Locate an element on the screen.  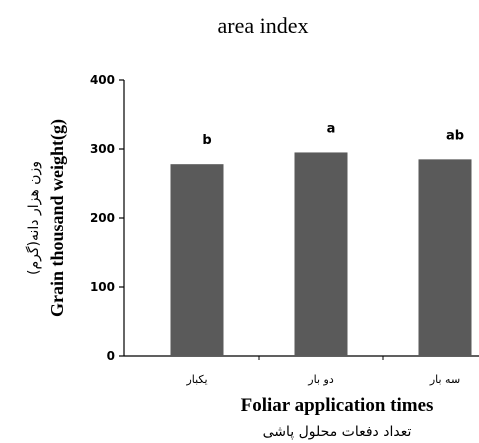
y-tick-label: 0 is located at coordinates (111, 356).